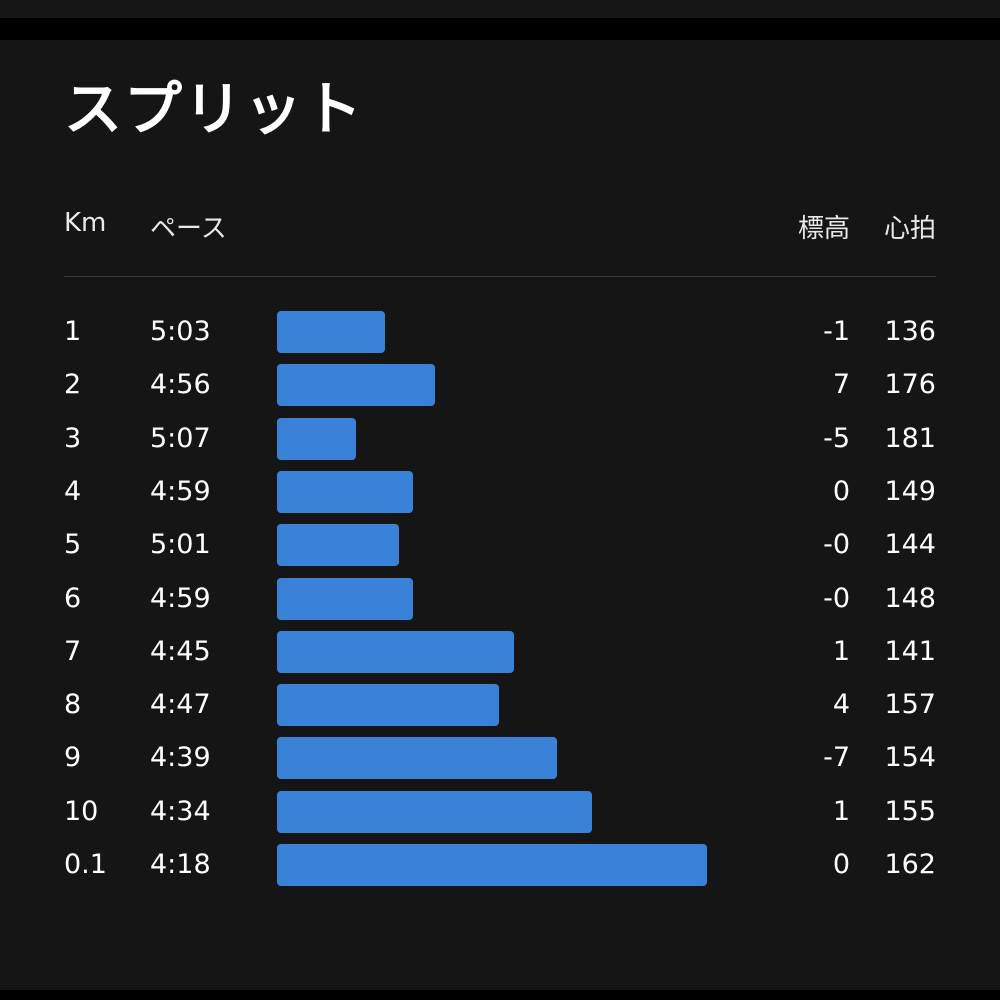 This screenshot has width=1000, height=1000. I want to click on split-pace: 4:45, so click(180, 651).